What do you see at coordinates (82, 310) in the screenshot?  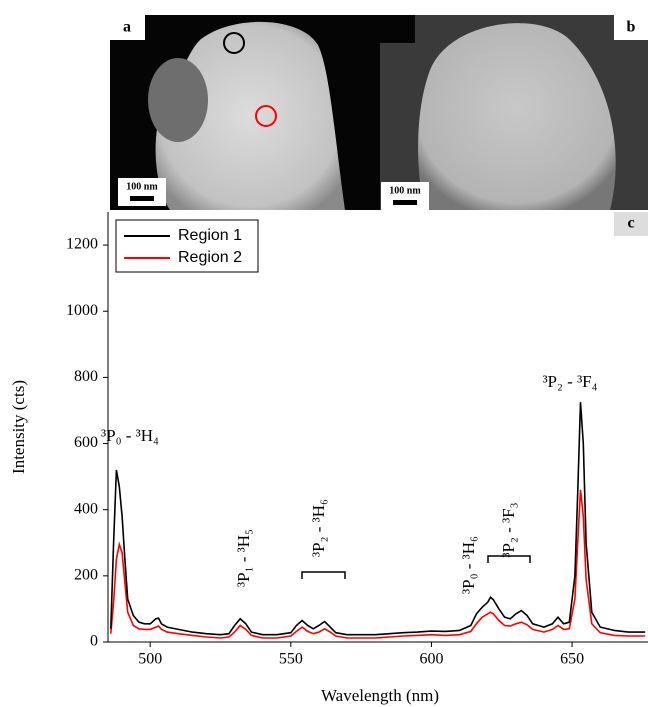 I see `y-tick-label: 1000` at bounding box center [82, 310].